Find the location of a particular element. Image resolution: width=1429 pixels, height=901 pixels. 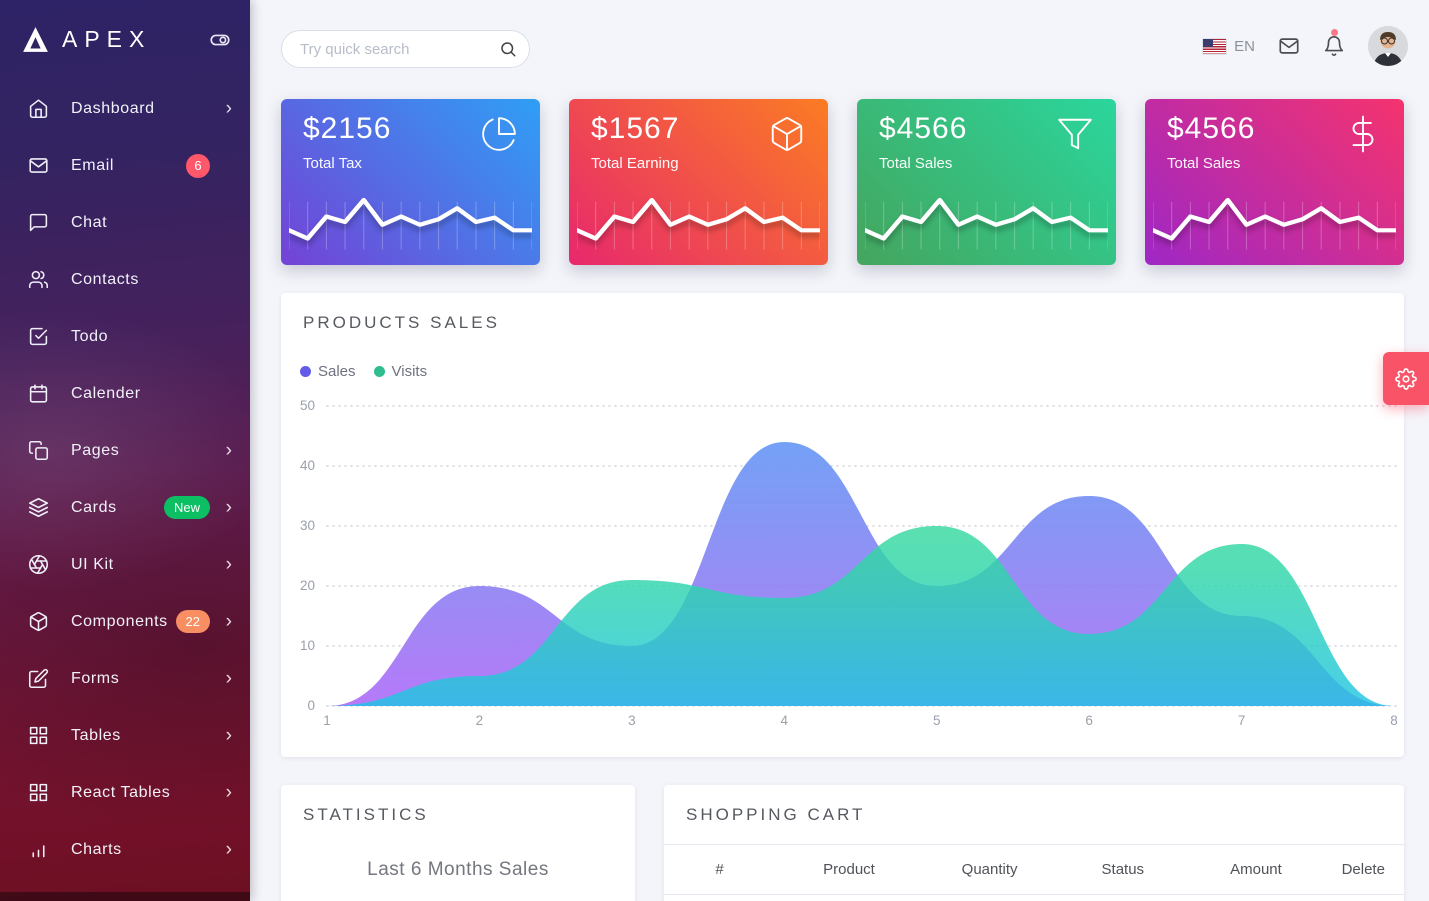

stat-card-4: $4566 Total Sales is located at coordinates (1274, 182).